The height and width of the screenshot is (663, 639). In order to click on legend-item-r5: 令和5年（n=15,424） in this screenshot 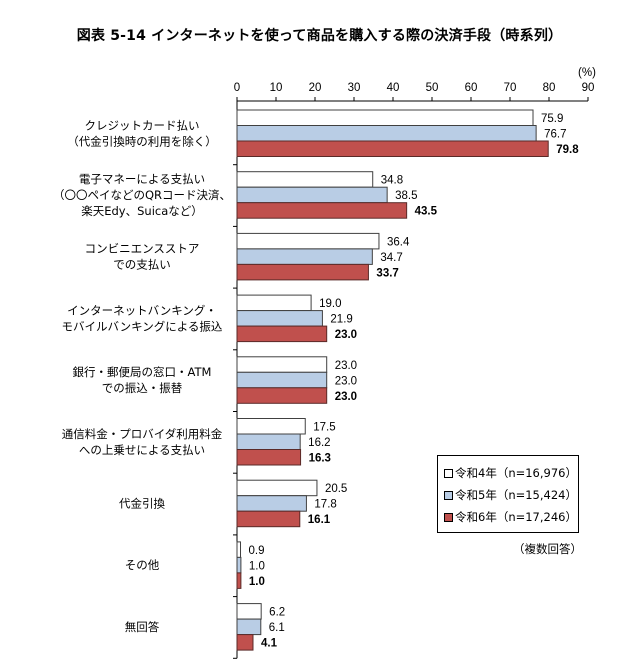, I will do `click(511, 495)`.